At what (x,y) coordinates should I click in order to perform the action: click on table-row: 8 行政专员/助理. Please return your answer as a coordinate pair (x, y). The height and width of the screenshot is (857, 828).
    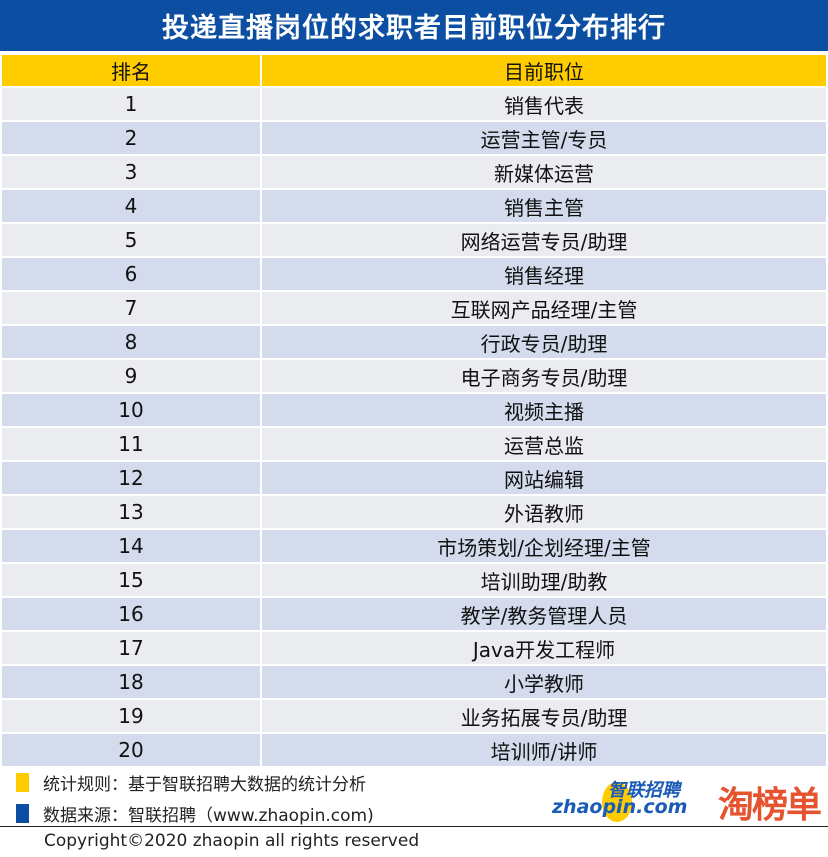
    Looking at the image, I should click on (414, 342).